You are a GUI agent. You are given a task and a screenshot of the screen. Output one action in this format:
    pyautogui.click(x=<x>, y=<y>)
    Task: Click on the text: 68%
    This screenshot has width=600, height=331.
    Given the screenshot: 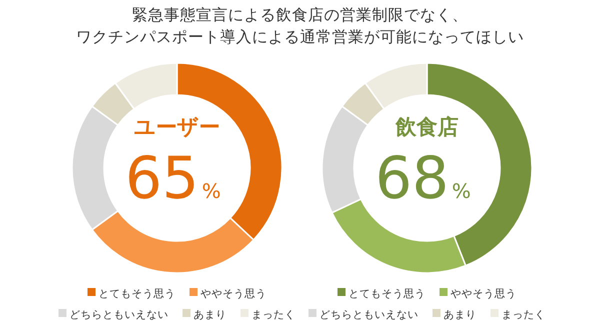 What is the action you would take?
    pyautogui.click(x=423, y=178)
    